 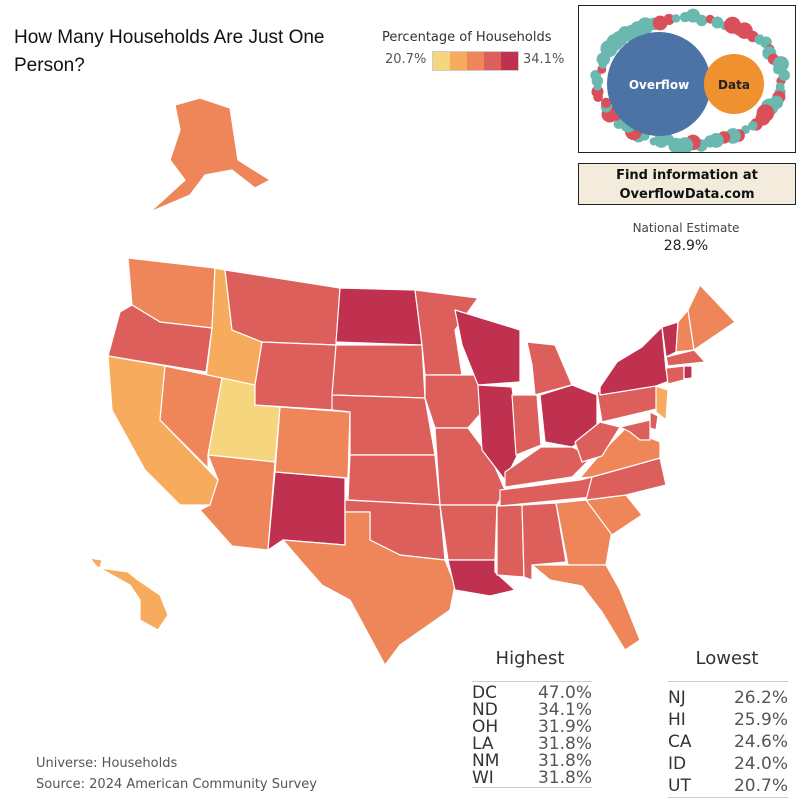 I want to click on state-wy, so click(x=295, y=376).